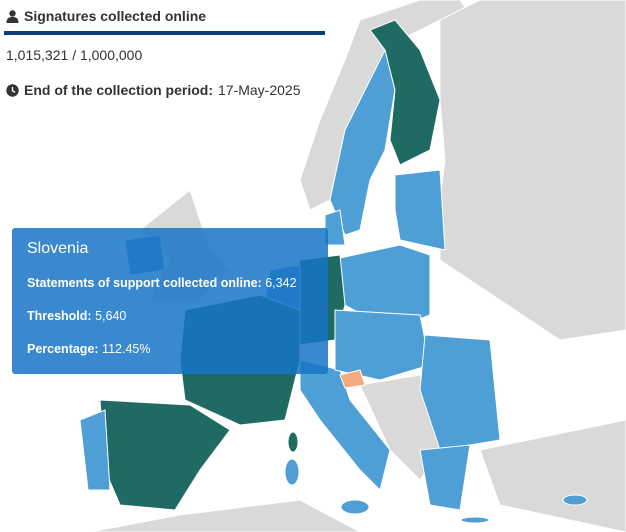 Image resolution: width=626 pixels, height=532 pixels. Describe the element at coordinates (144, 283) in the screenshot. I see `row-label: Statements of support collected online:` at that location.